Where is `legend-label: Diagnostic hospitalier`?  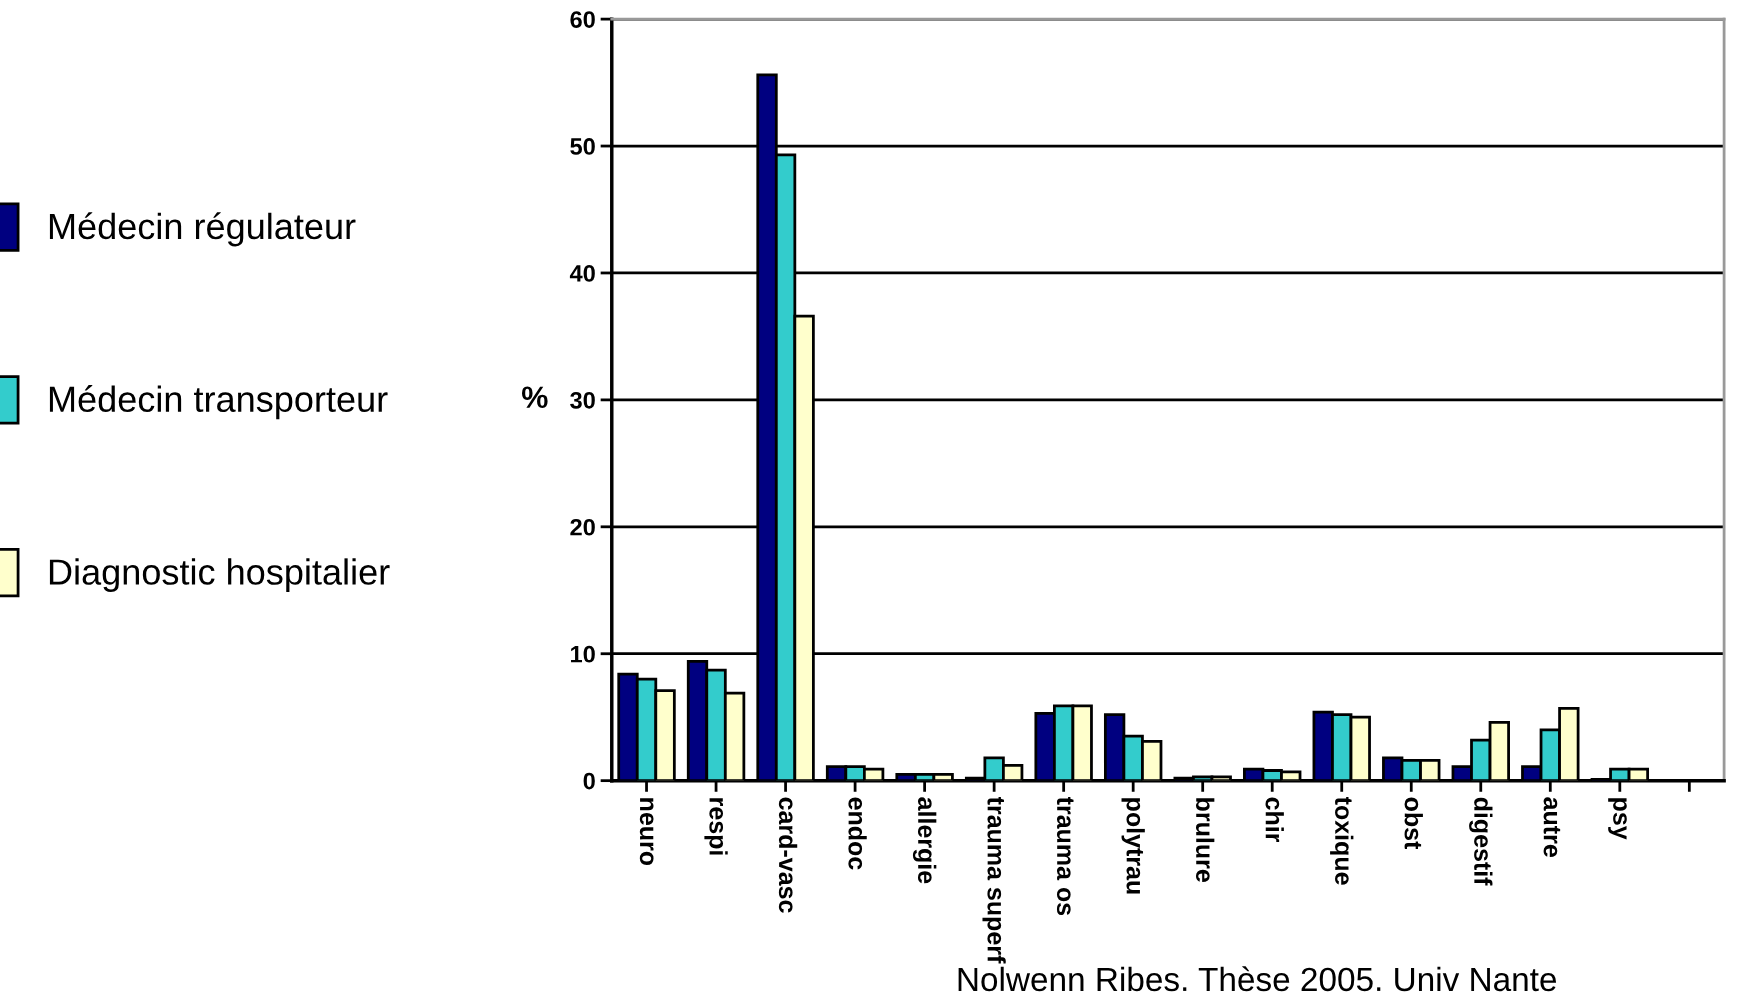 legend-label: Diagnostic hospitalier is located at coordinates (219, 575).